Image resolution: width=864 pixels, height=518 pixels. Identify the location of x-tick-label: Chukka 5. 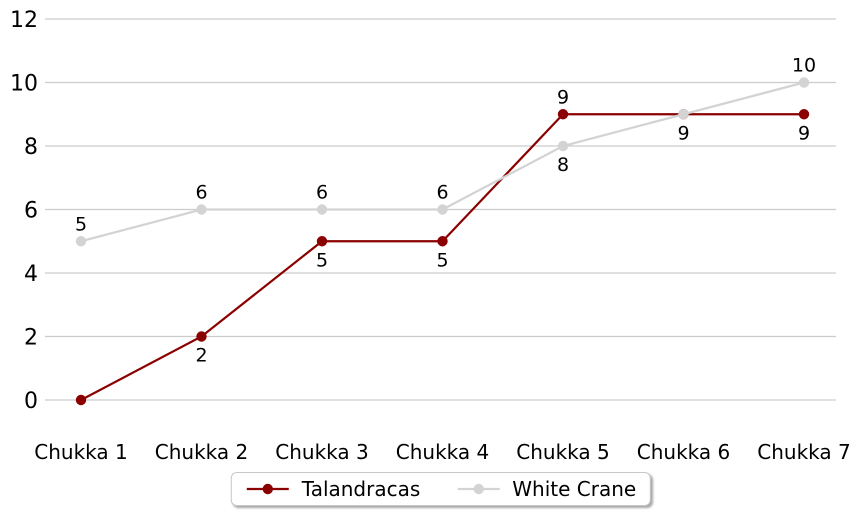
(562, 452).